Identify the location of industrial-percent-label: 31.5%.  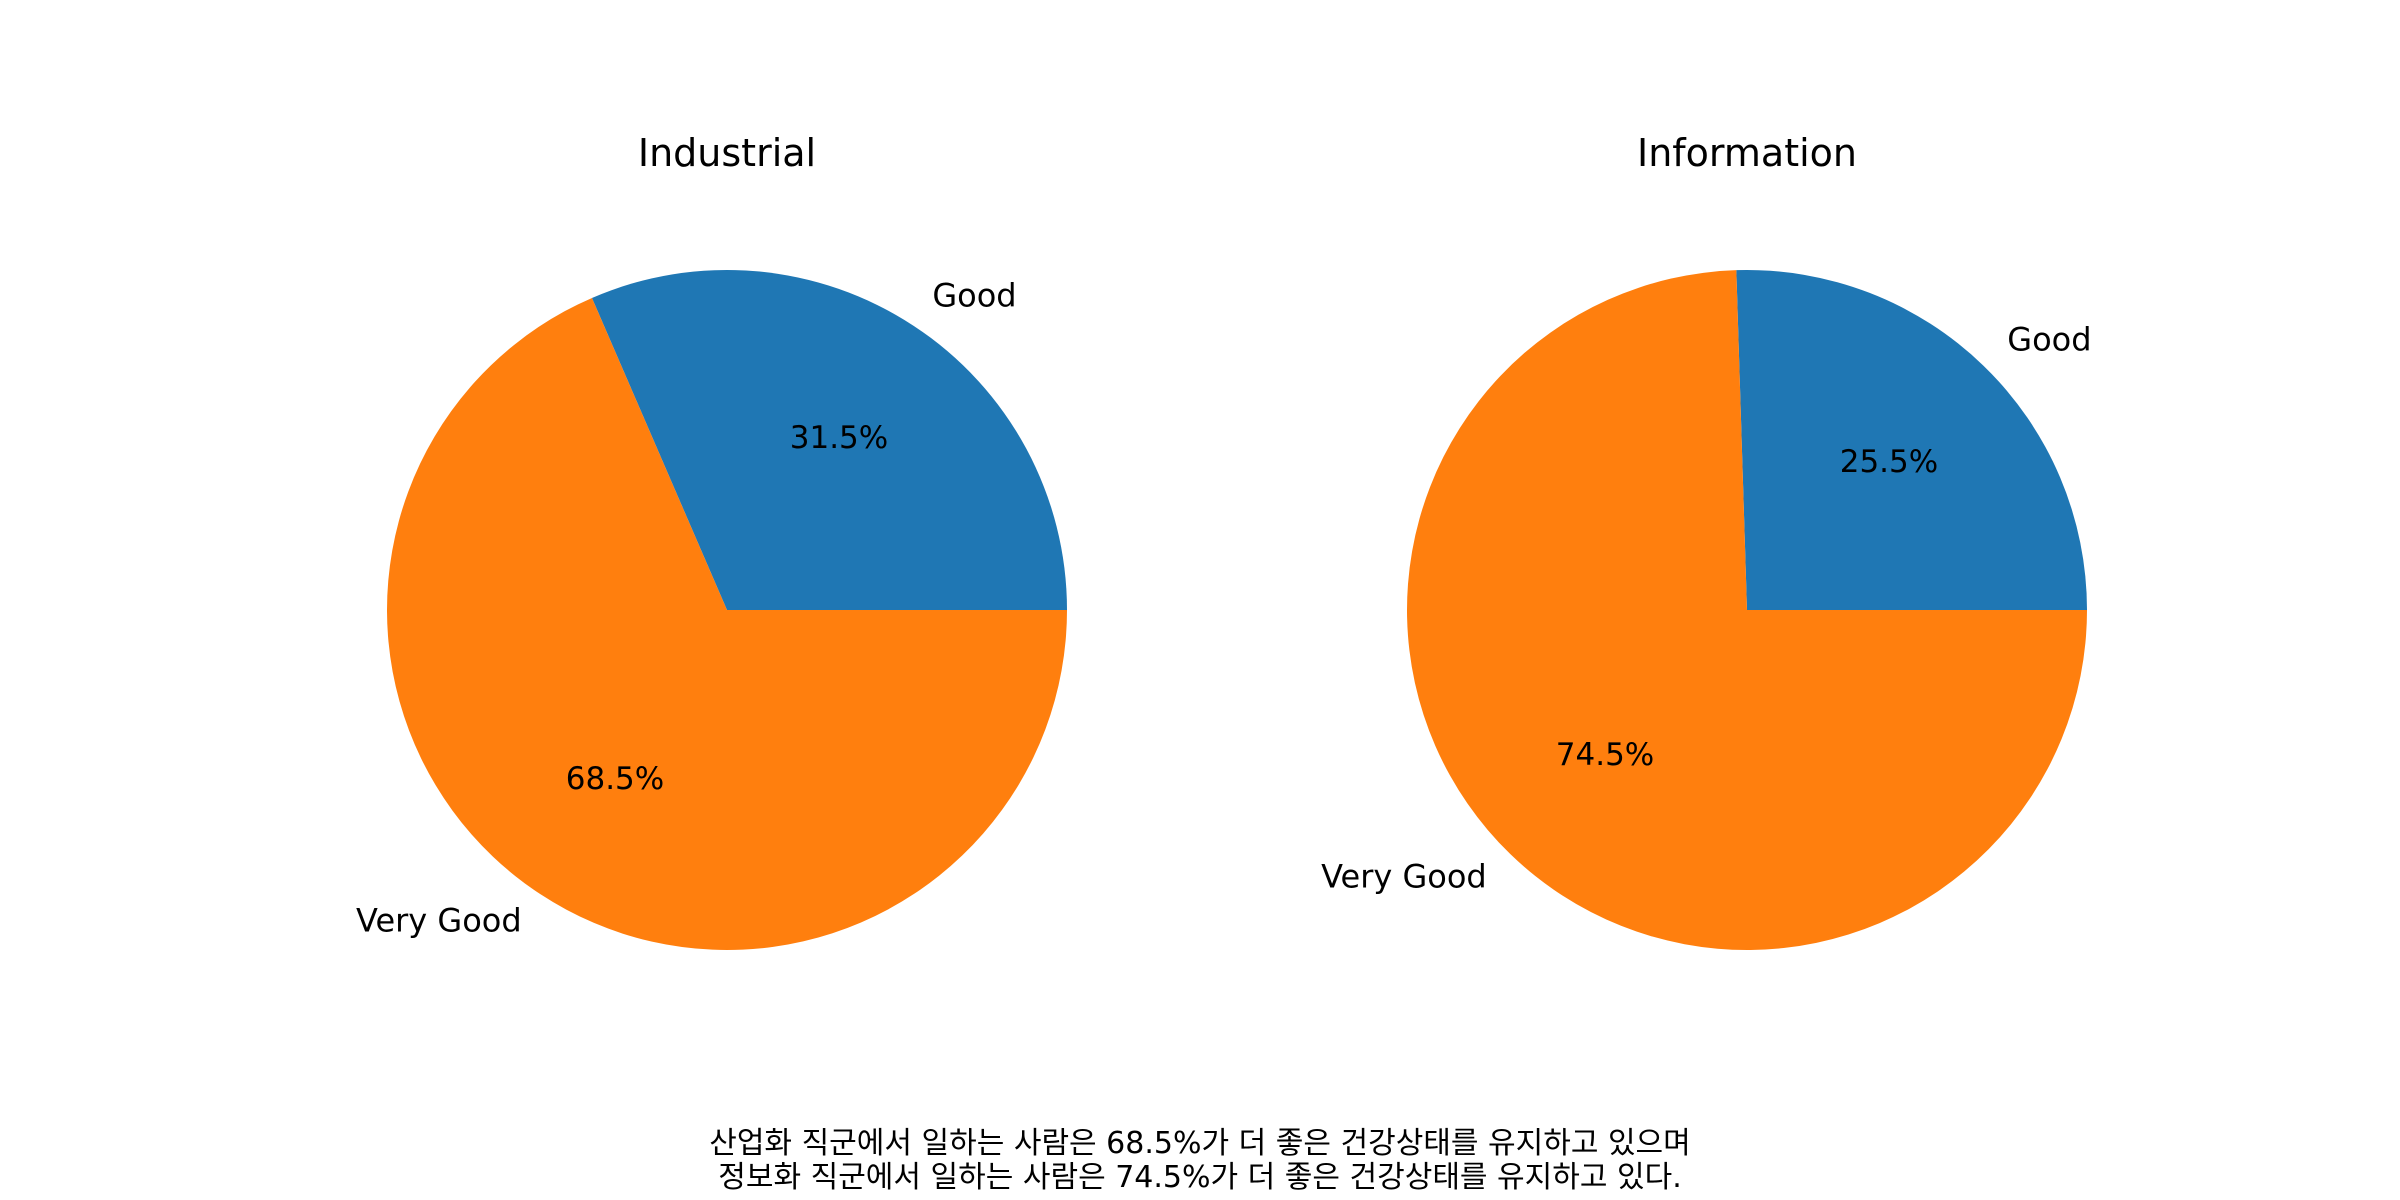
(839, 438).